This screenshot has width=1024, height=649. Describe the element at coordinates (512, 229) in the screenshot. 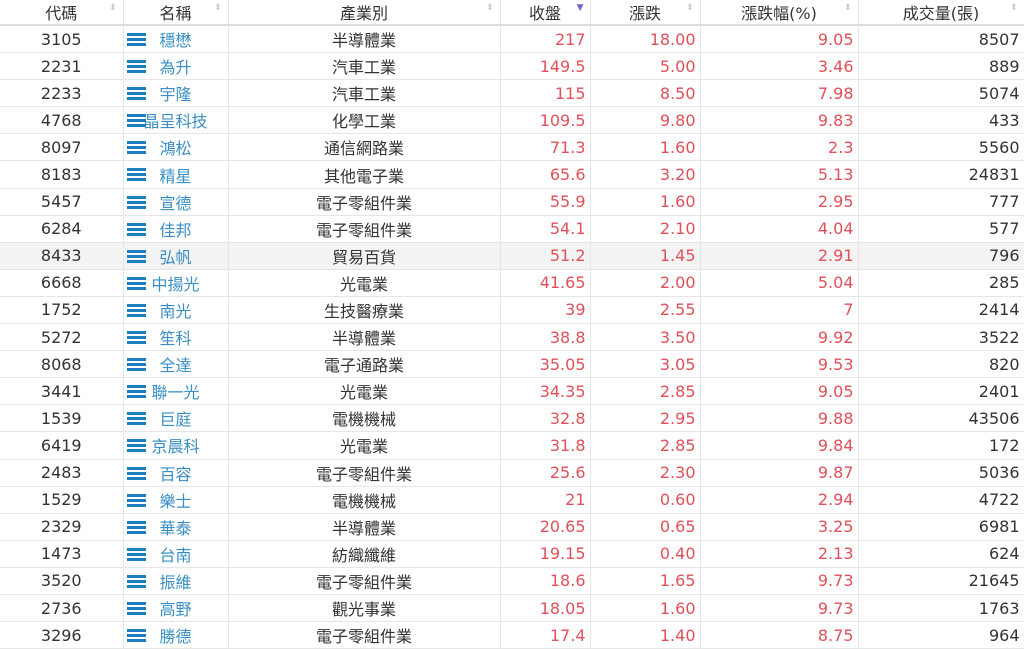

I see `table-row: 6284 佳邦 電子零組件業 54.1 2.10 4.04 577` at that location.